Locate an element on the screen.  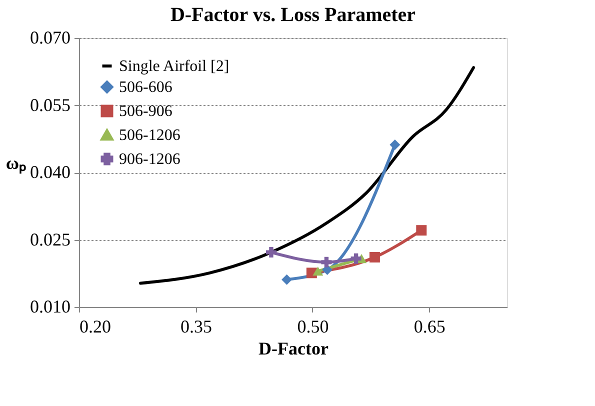
y-axis-title: ωₚ is located at coordinates (16, 163).